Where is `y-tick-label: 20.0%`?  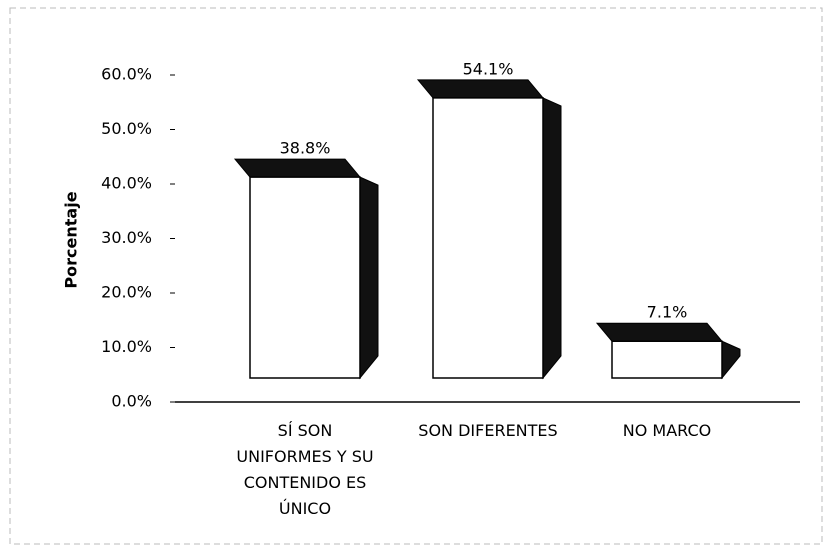
y-tick-label: 20.0% is located at coordinates (126, 292).